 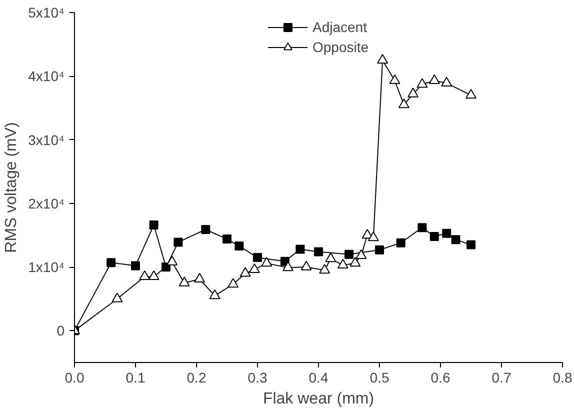 What do you see at coordinates (46, 203) in the screenshot?
I see `y-tick-label: 2x10⁴` at bounding box center [46, 203].